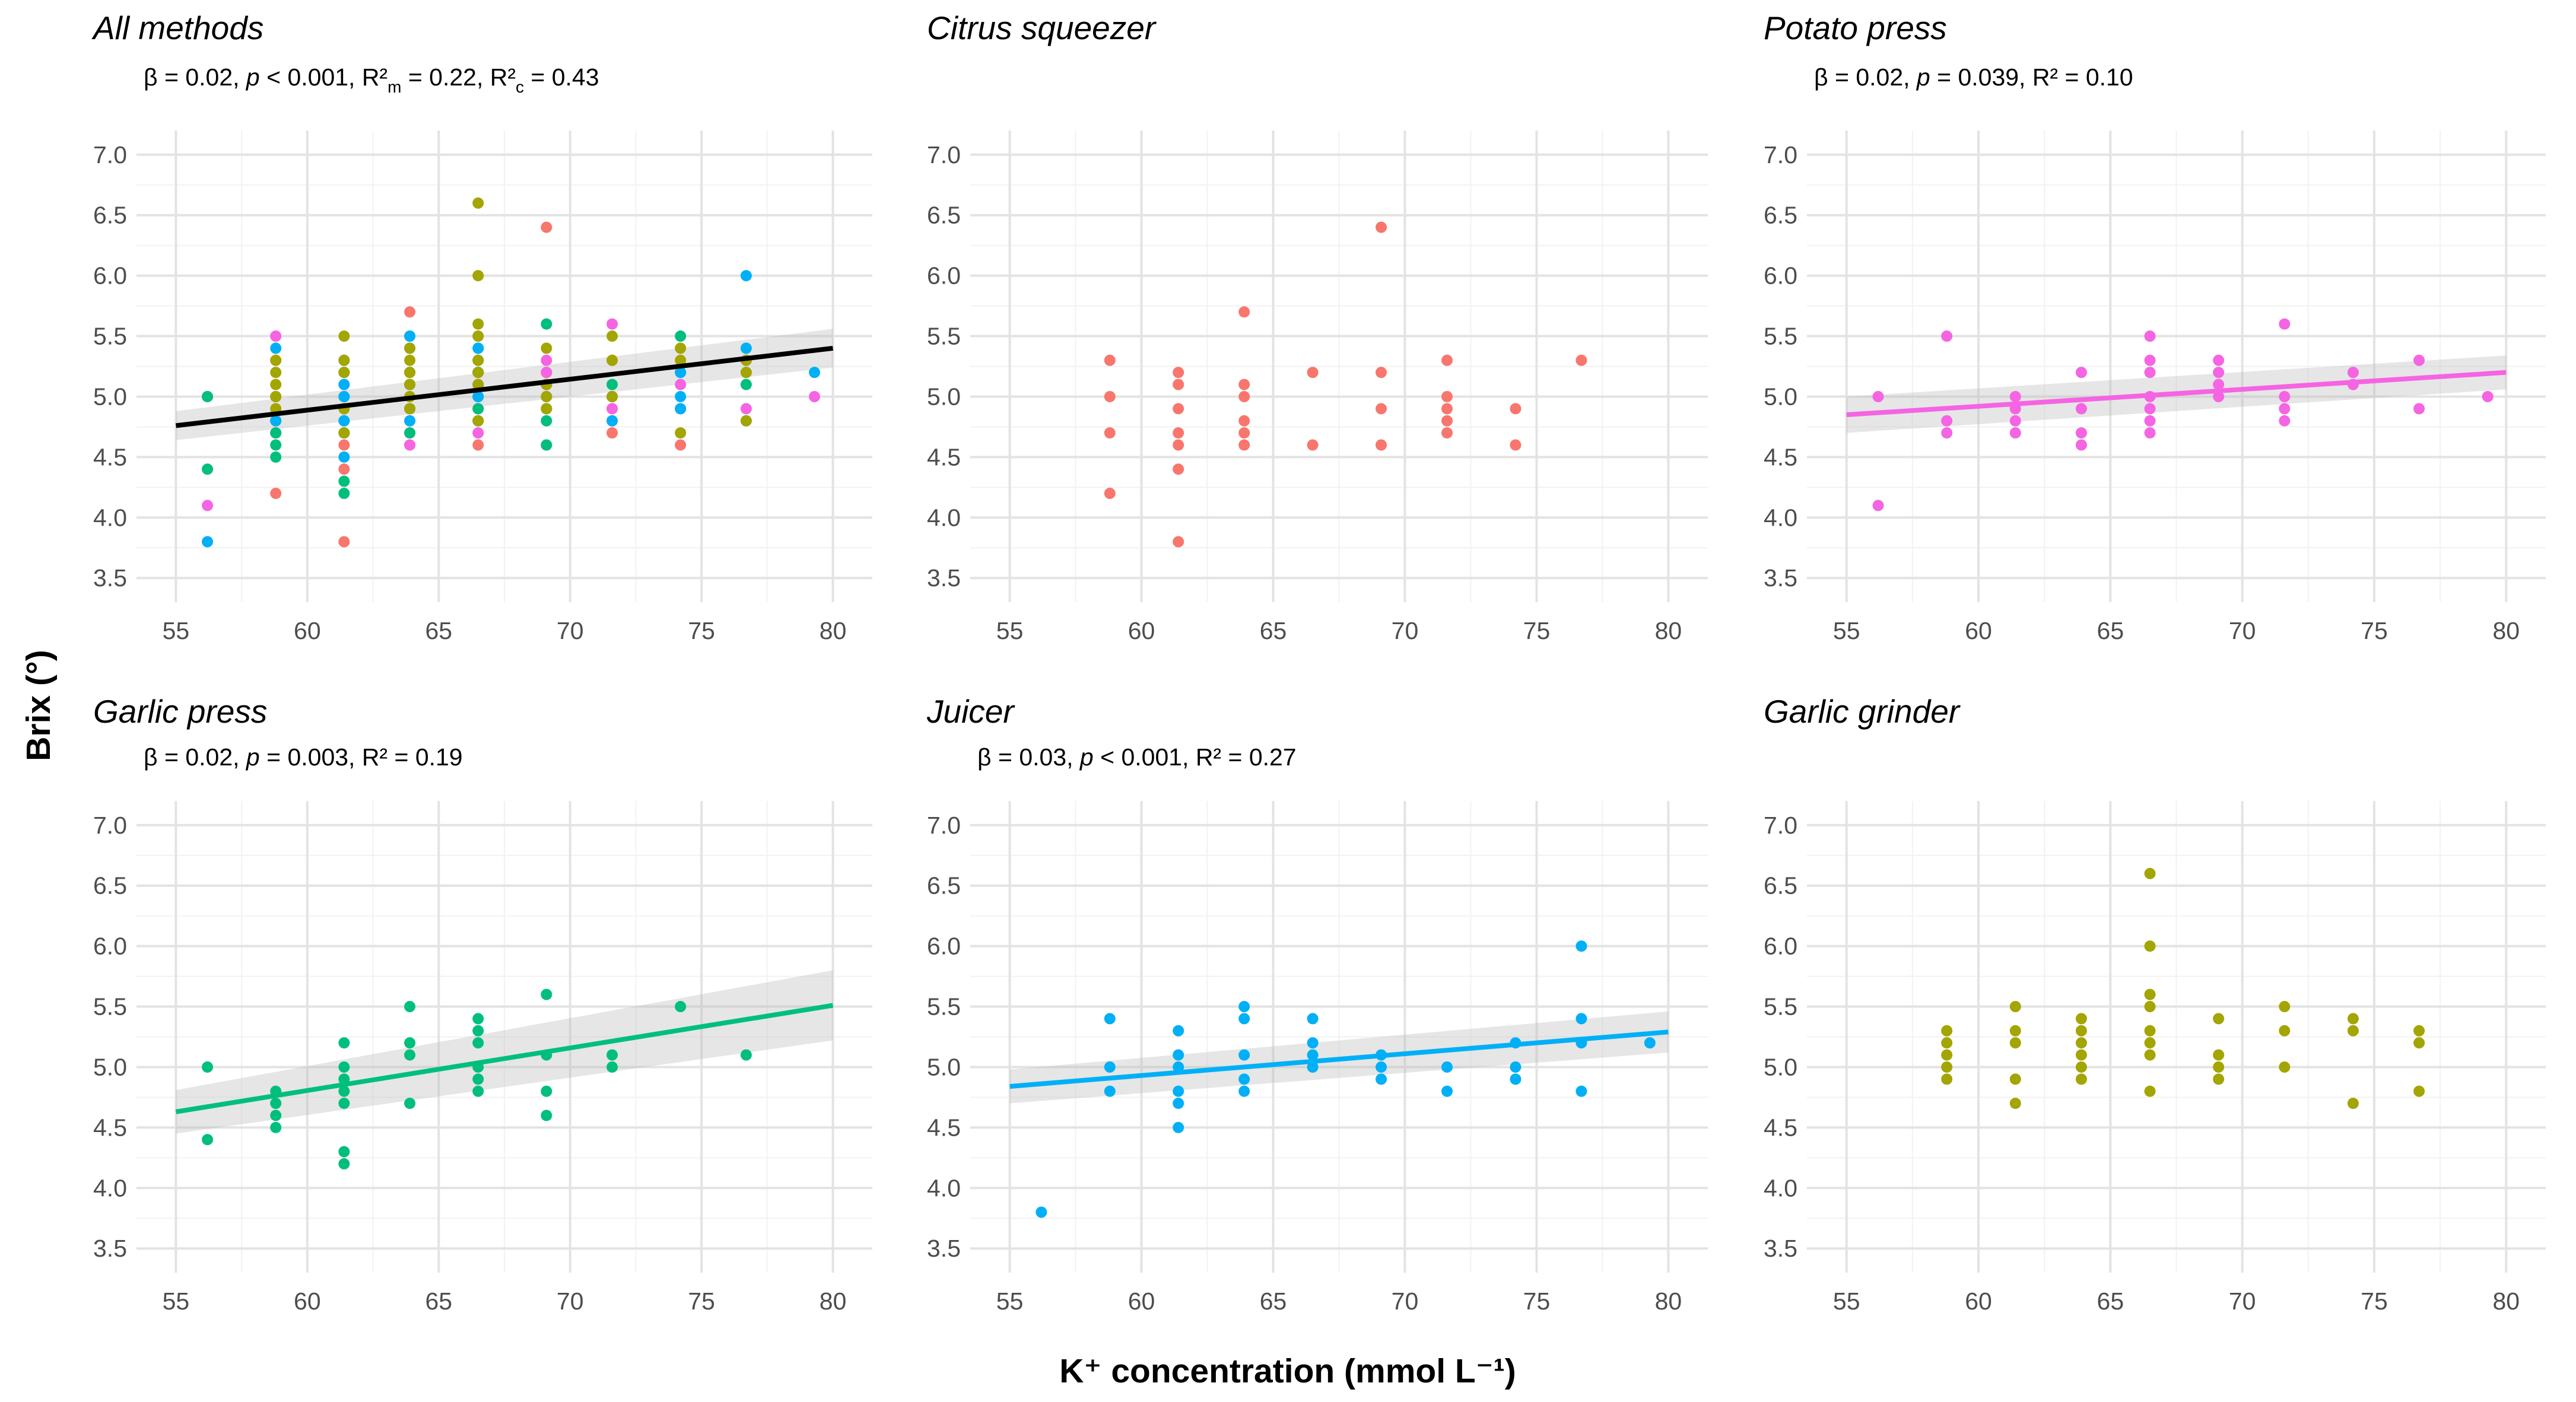  What do you see at coordinates (1973, 77) in the screenshot?
I see `panel-stats: β = 0.02, p = 0.039, R² = 0.10` at bounding box center [1973, 77].